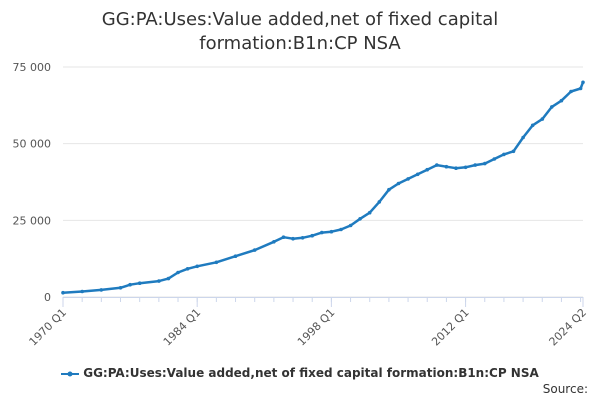  I want to click on x-tick-label: 1970 Q1, so click(48, 327).